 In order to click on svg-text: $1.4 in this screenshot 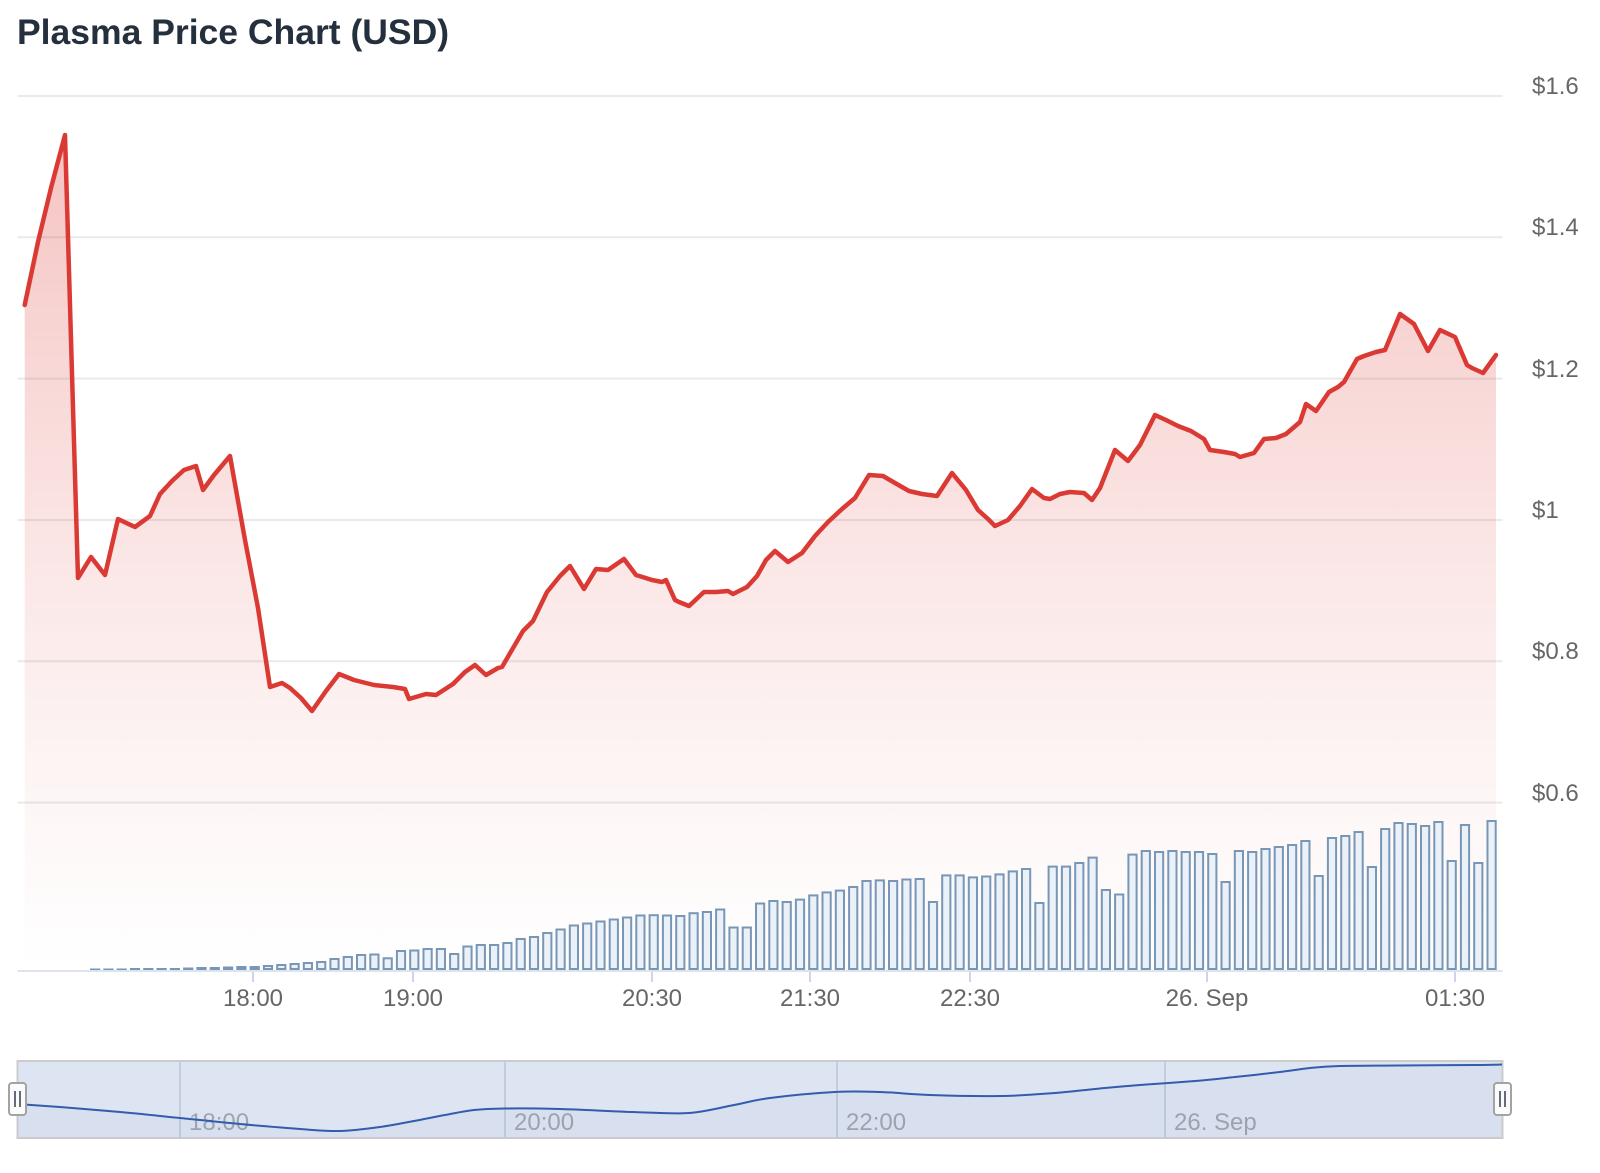, I will do `click(1555, 227)`.